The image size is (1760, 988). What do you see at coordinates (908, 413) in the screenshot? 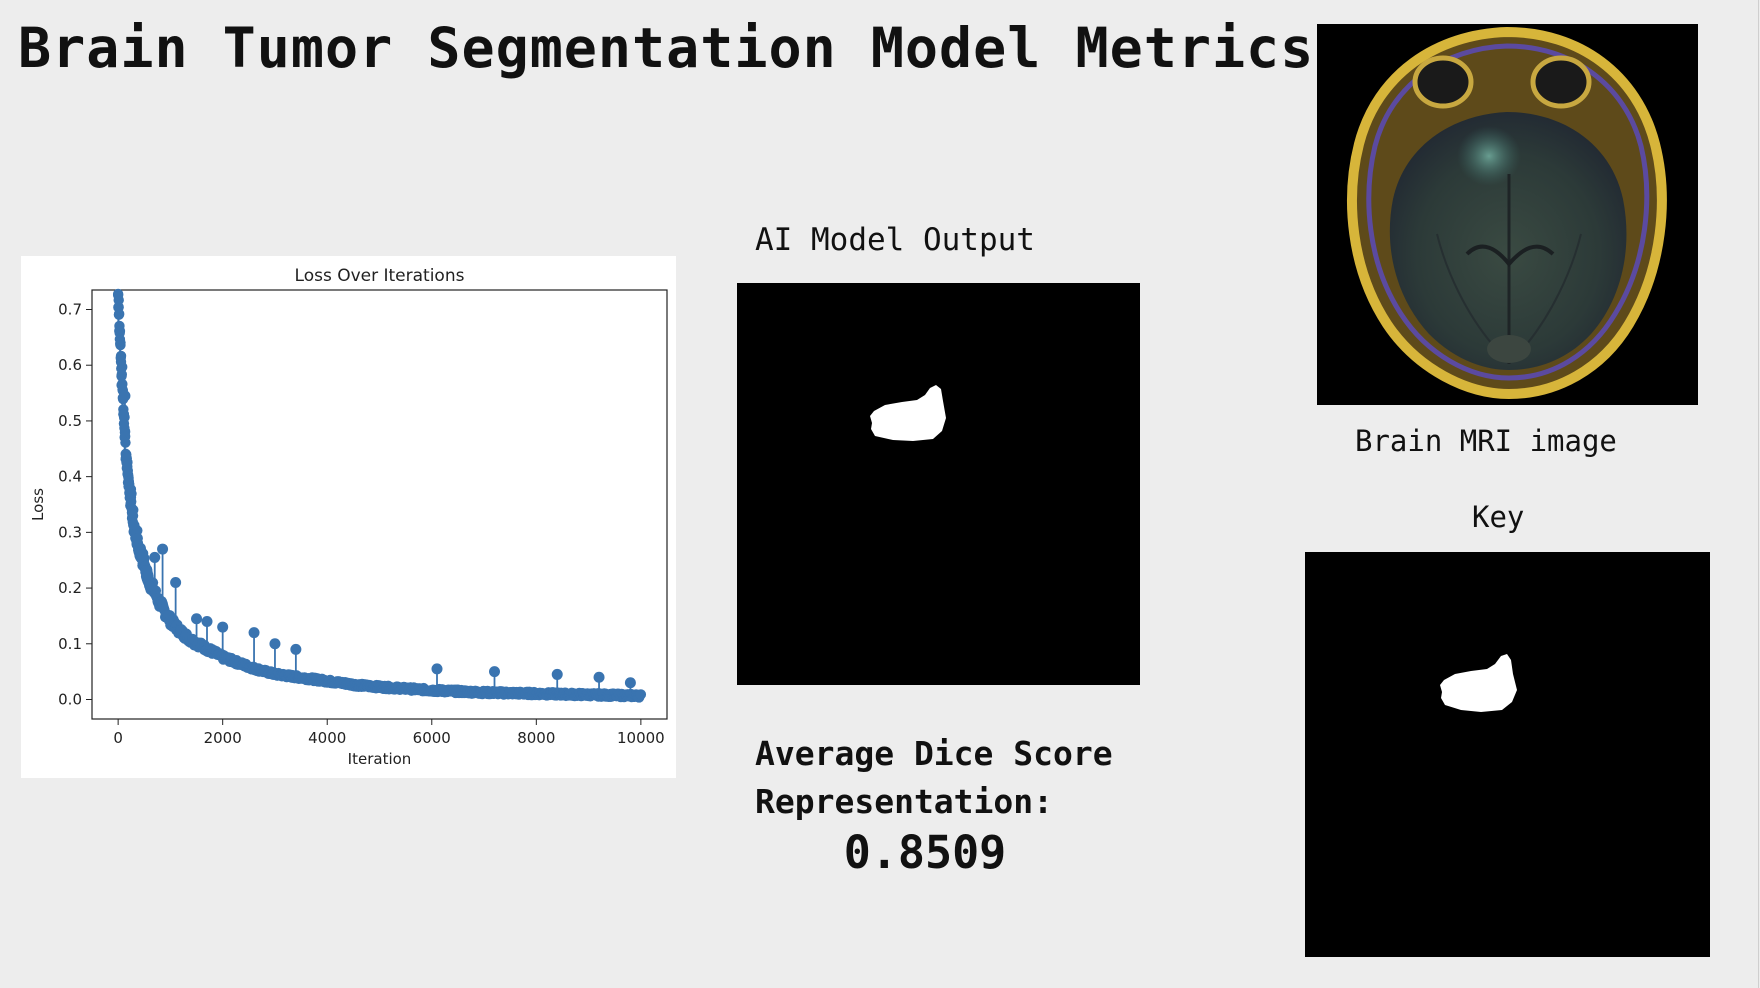
I see `predicted-tumor-region` at bounding box center [908, 413].